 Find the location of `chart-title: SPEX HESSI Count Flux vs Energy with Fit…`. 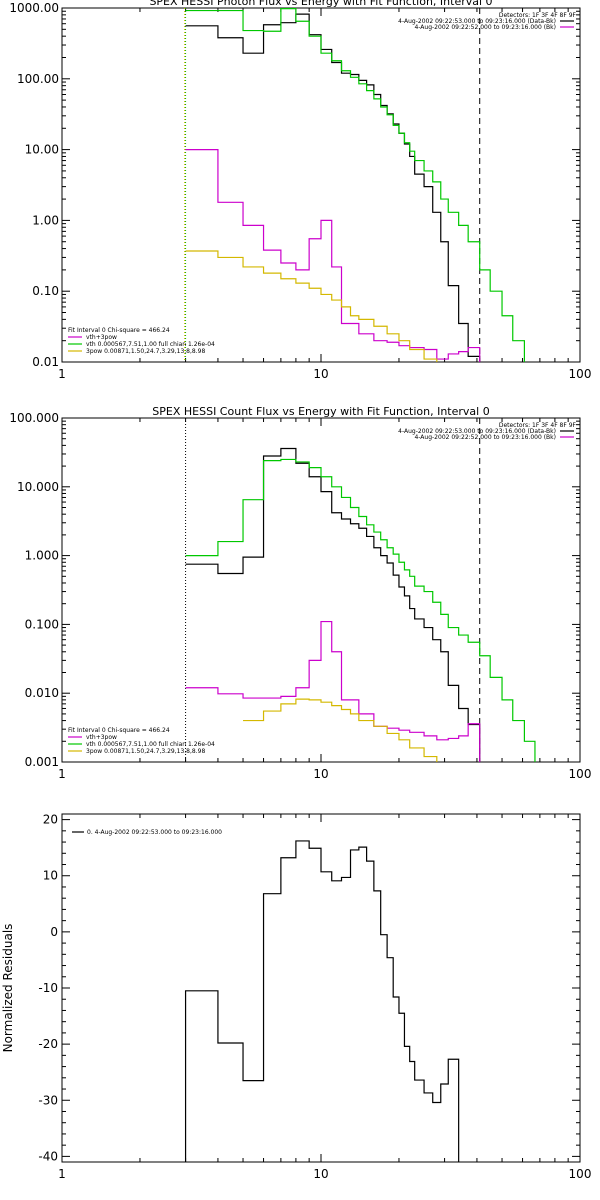

chart-title: SPEX HESSI Count Flux vs Energy with Fit… is located at coordinates (320, 411).